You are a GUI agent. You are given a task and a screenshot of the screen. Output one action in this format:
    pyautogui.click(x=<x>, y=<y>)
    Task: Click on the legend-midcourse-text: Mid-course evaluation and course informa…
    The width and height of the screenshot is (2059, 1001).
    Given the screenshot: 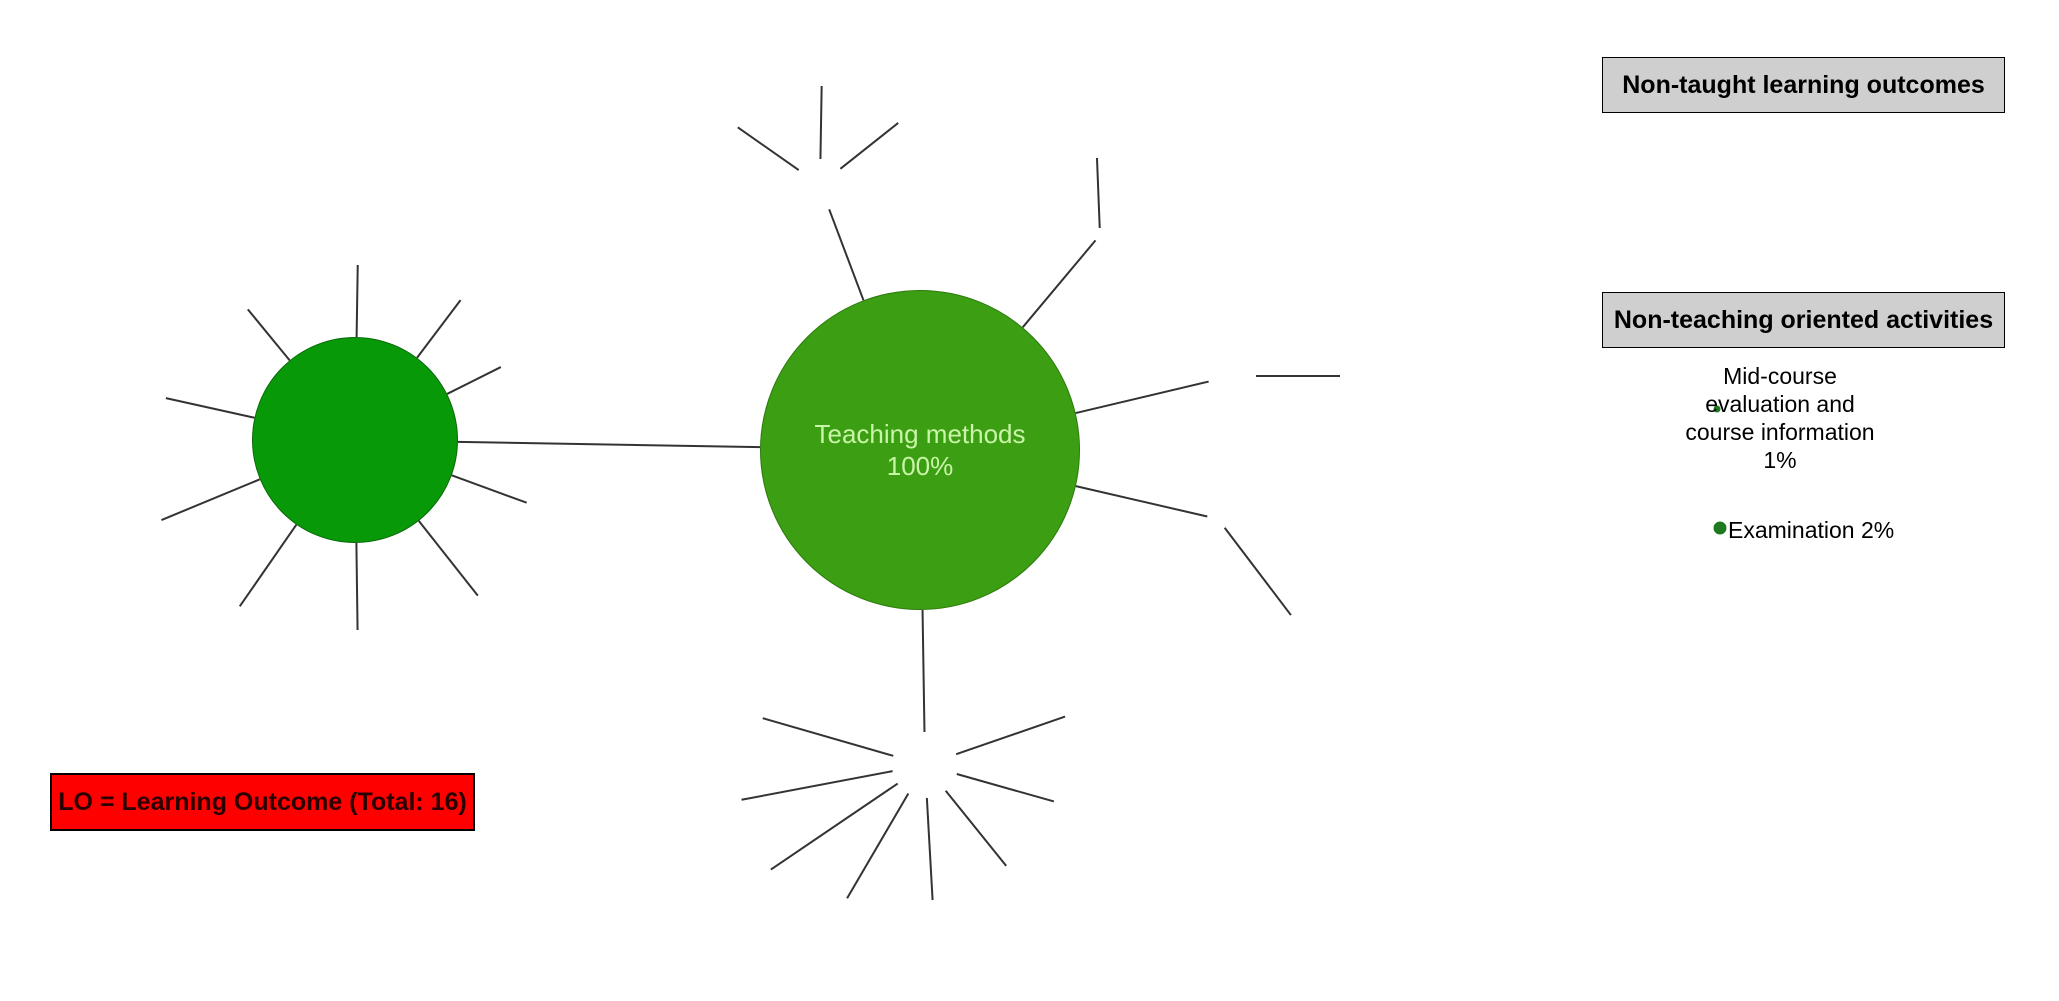 What is the action you would take?
    pyautogui.click(x=1780, y=418)
    